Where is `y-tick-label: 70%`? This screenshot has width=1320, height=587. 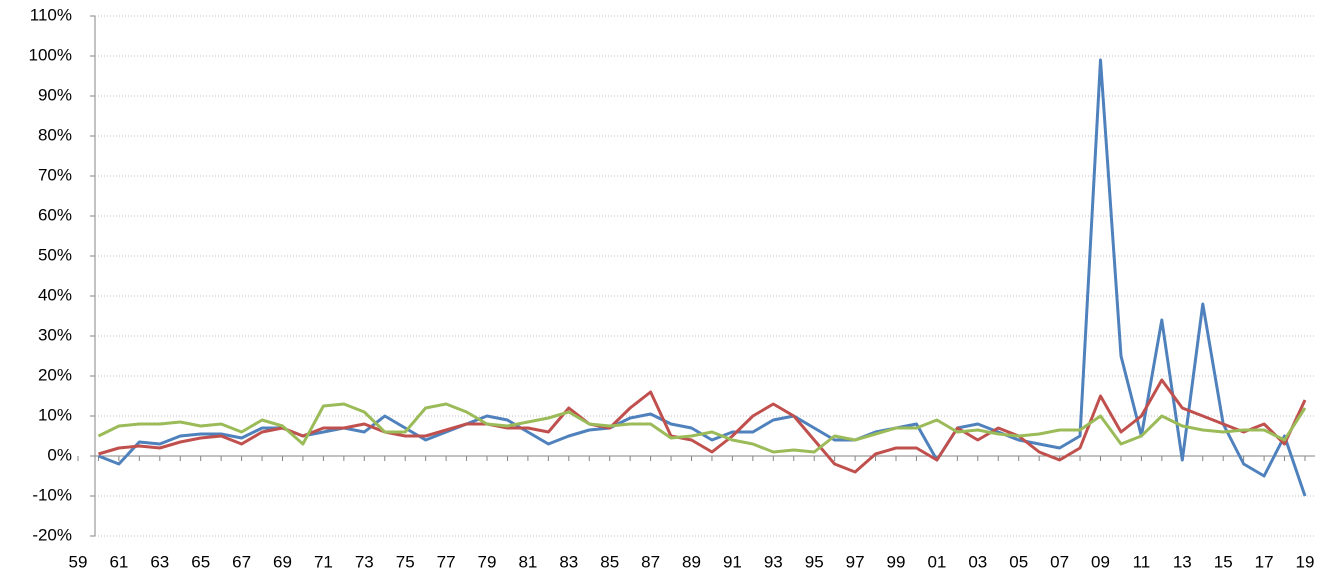
y-tick-label: 70% is located at coordinates (55, 174).